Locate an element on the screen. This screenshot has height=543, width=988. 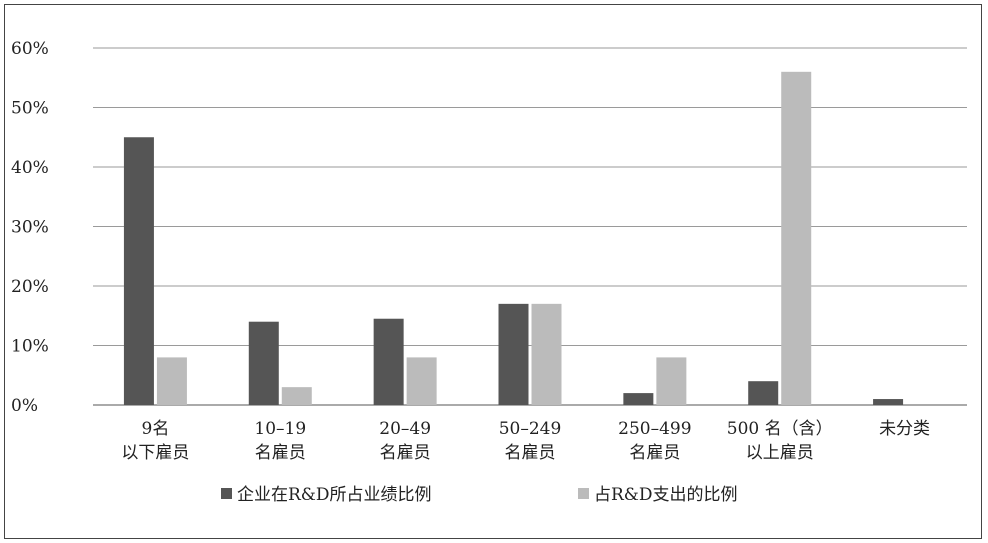
x-category-label: 未分类 is located at coordinates (904, 429).